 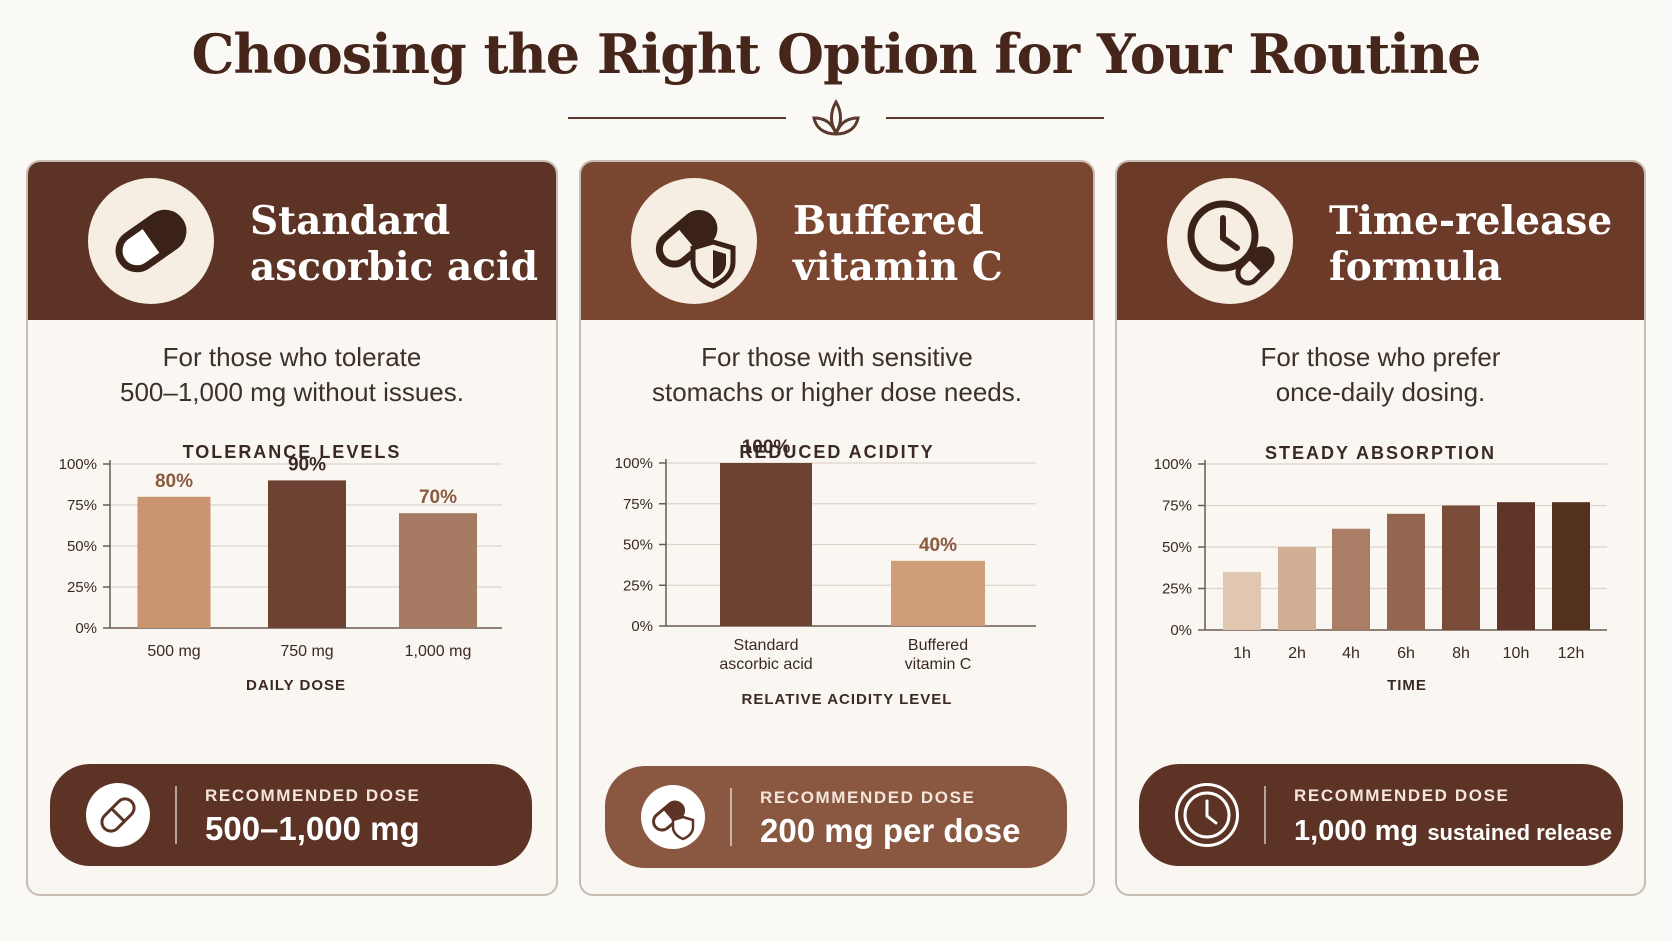 I want to click on title-divider-right, so click(x=995, y=118).